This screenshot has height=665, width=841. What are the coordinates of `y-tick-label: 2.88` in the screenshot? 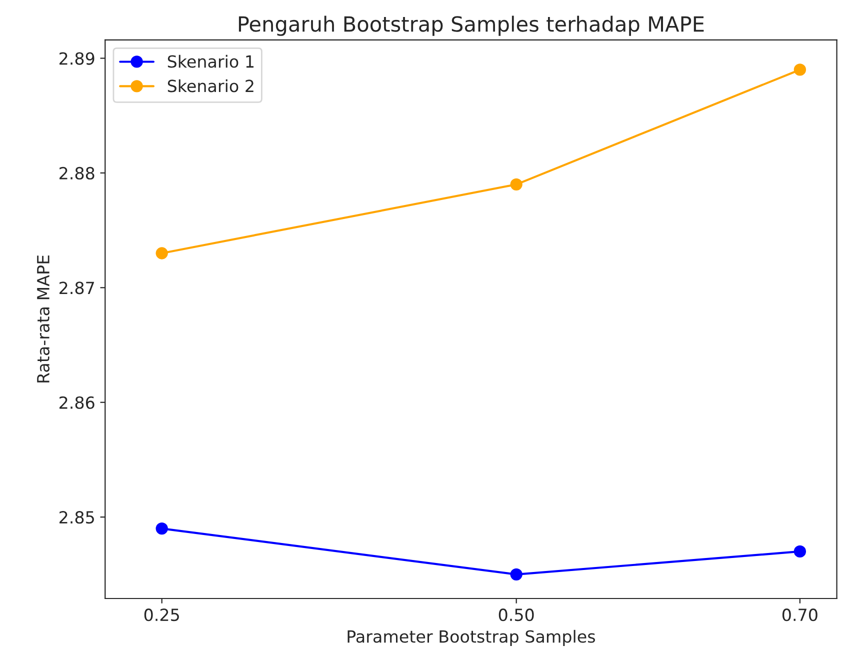 It's located at (77, 173).